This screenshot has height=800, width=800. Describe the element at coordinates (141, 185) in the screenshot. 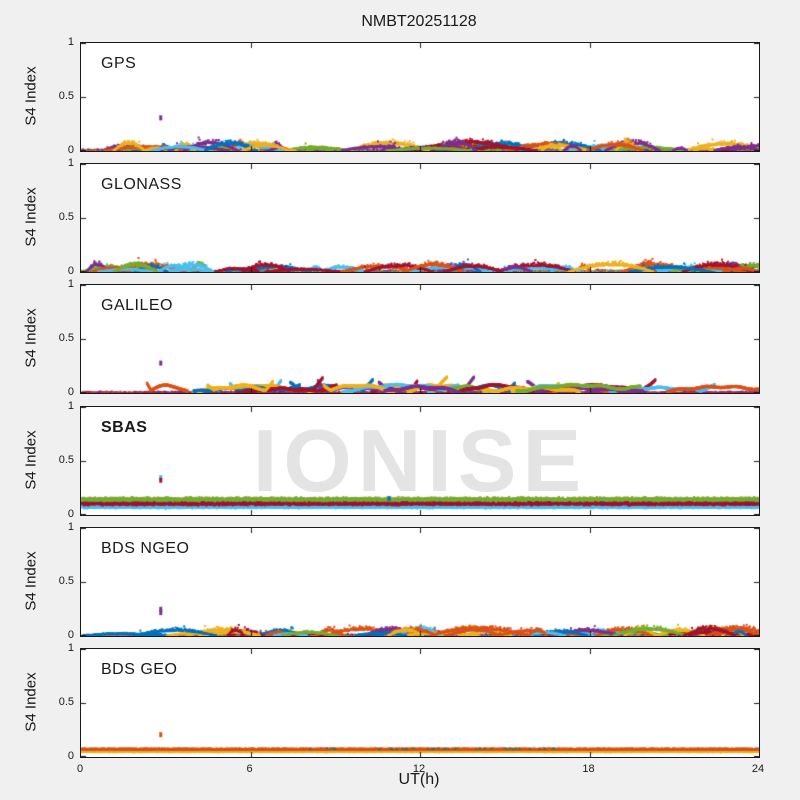

I see `panel-label-glonass: GLONASS` at that location.